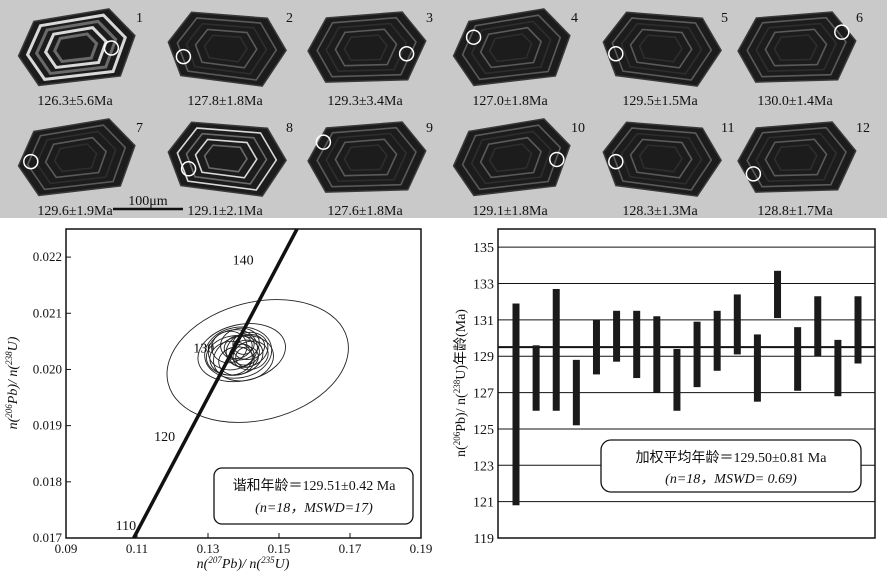 Image resolution: width=887 pixels, height=576 pixels. I want to click on scale-bar: 100μm, so click(148, 202).